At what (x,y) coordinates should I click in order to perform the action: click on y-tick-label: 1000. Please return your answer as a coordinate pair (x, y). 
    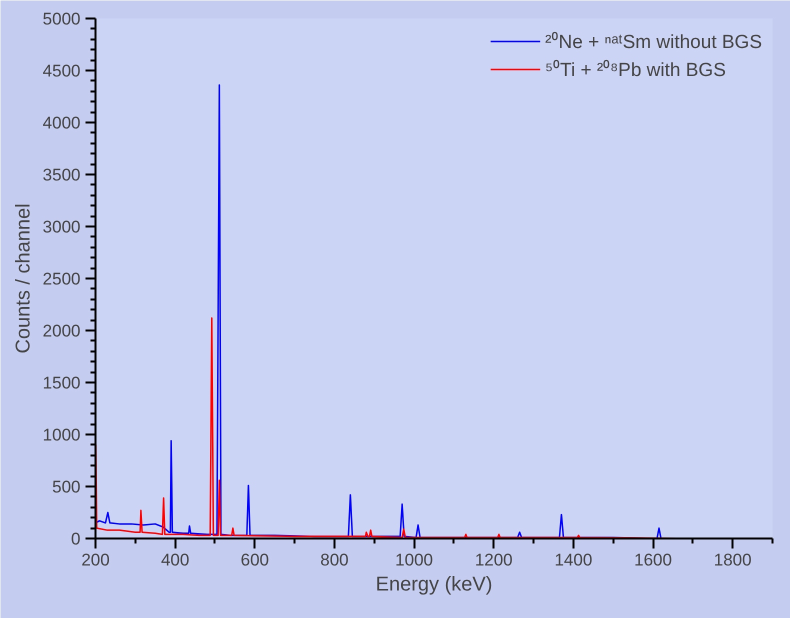
    Looking at the image, I should click on (61, 435).